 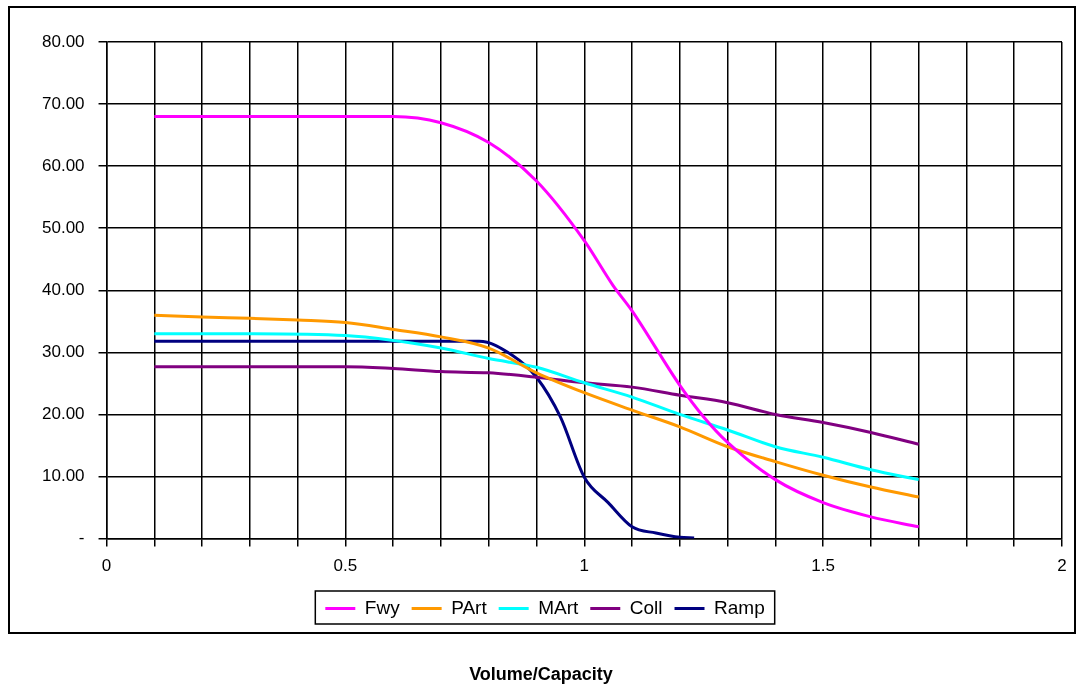 I want to click on y-tick-label: 70.00, so click(x=63, y=103).